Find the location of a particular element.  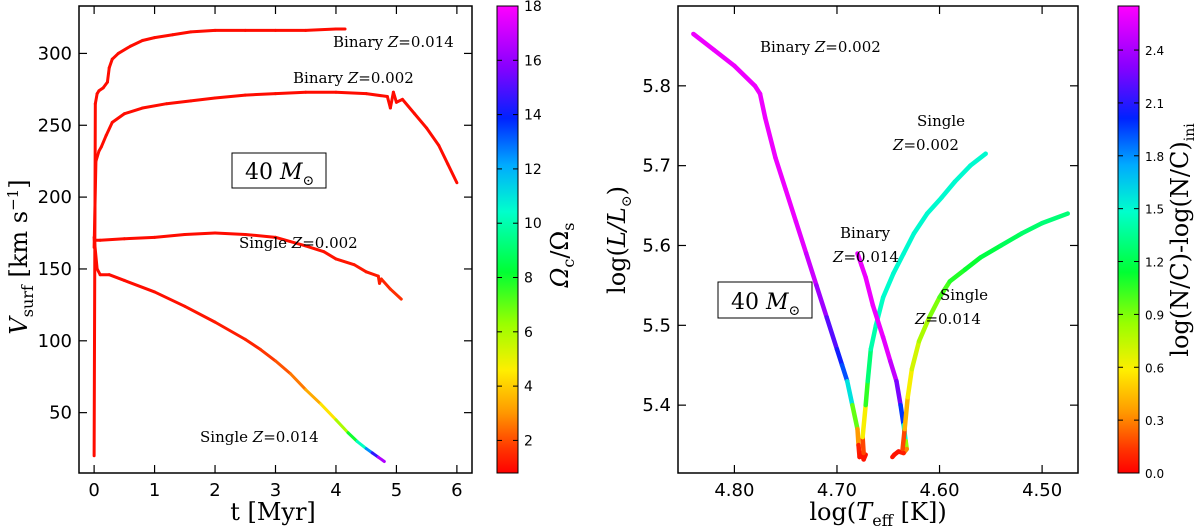

right-x-axis-label: log(Teff [K]) is located at coordinates (877, 513).